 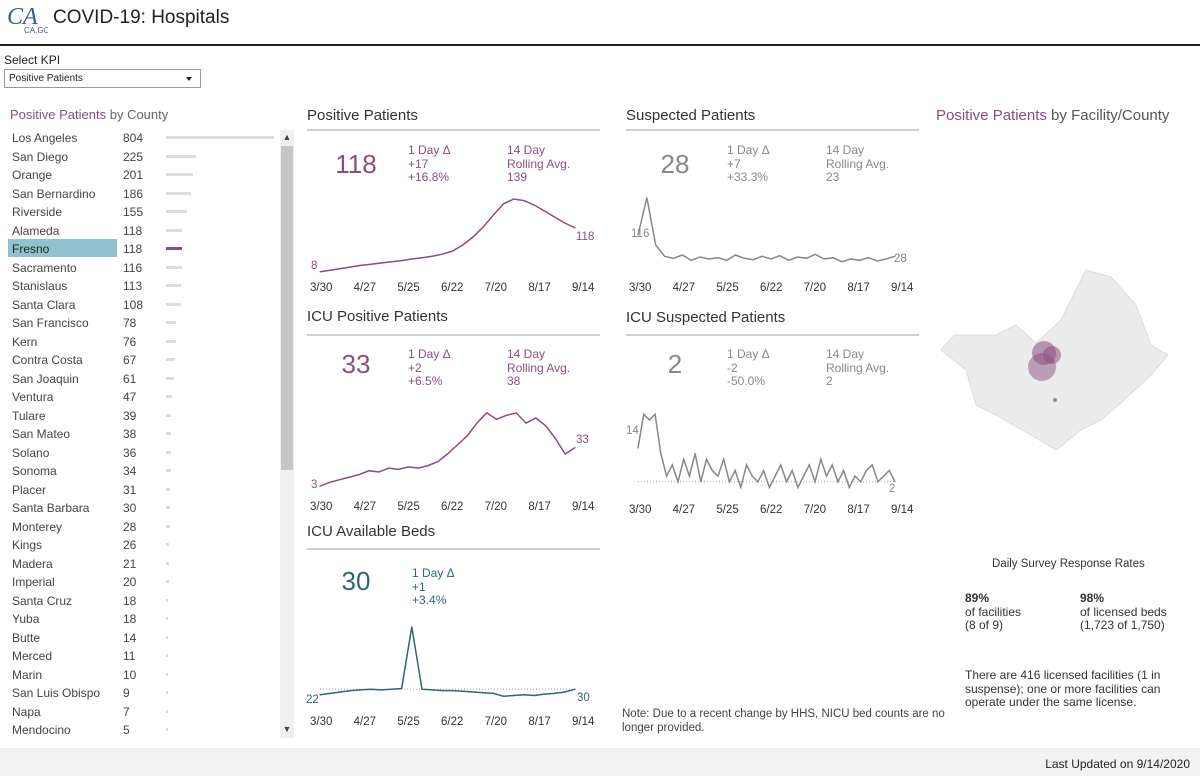 I want to click on scroll-thumb, so click(x=287, y=308).